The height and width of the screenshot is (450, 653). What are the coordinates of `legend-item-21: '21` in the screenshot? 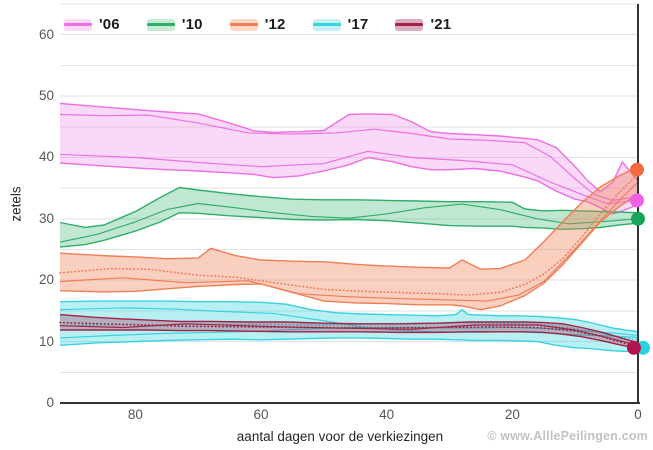 It's located at (423, 24).